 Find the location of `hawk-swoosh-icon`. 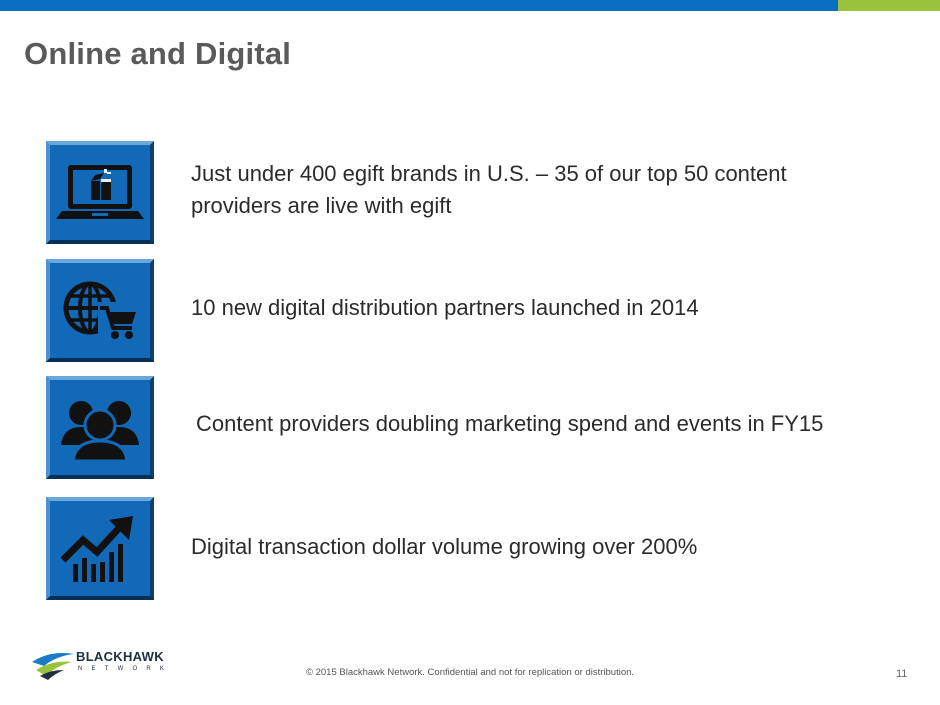

hawk-swoosh-icon is located at coordinates (53, 666).